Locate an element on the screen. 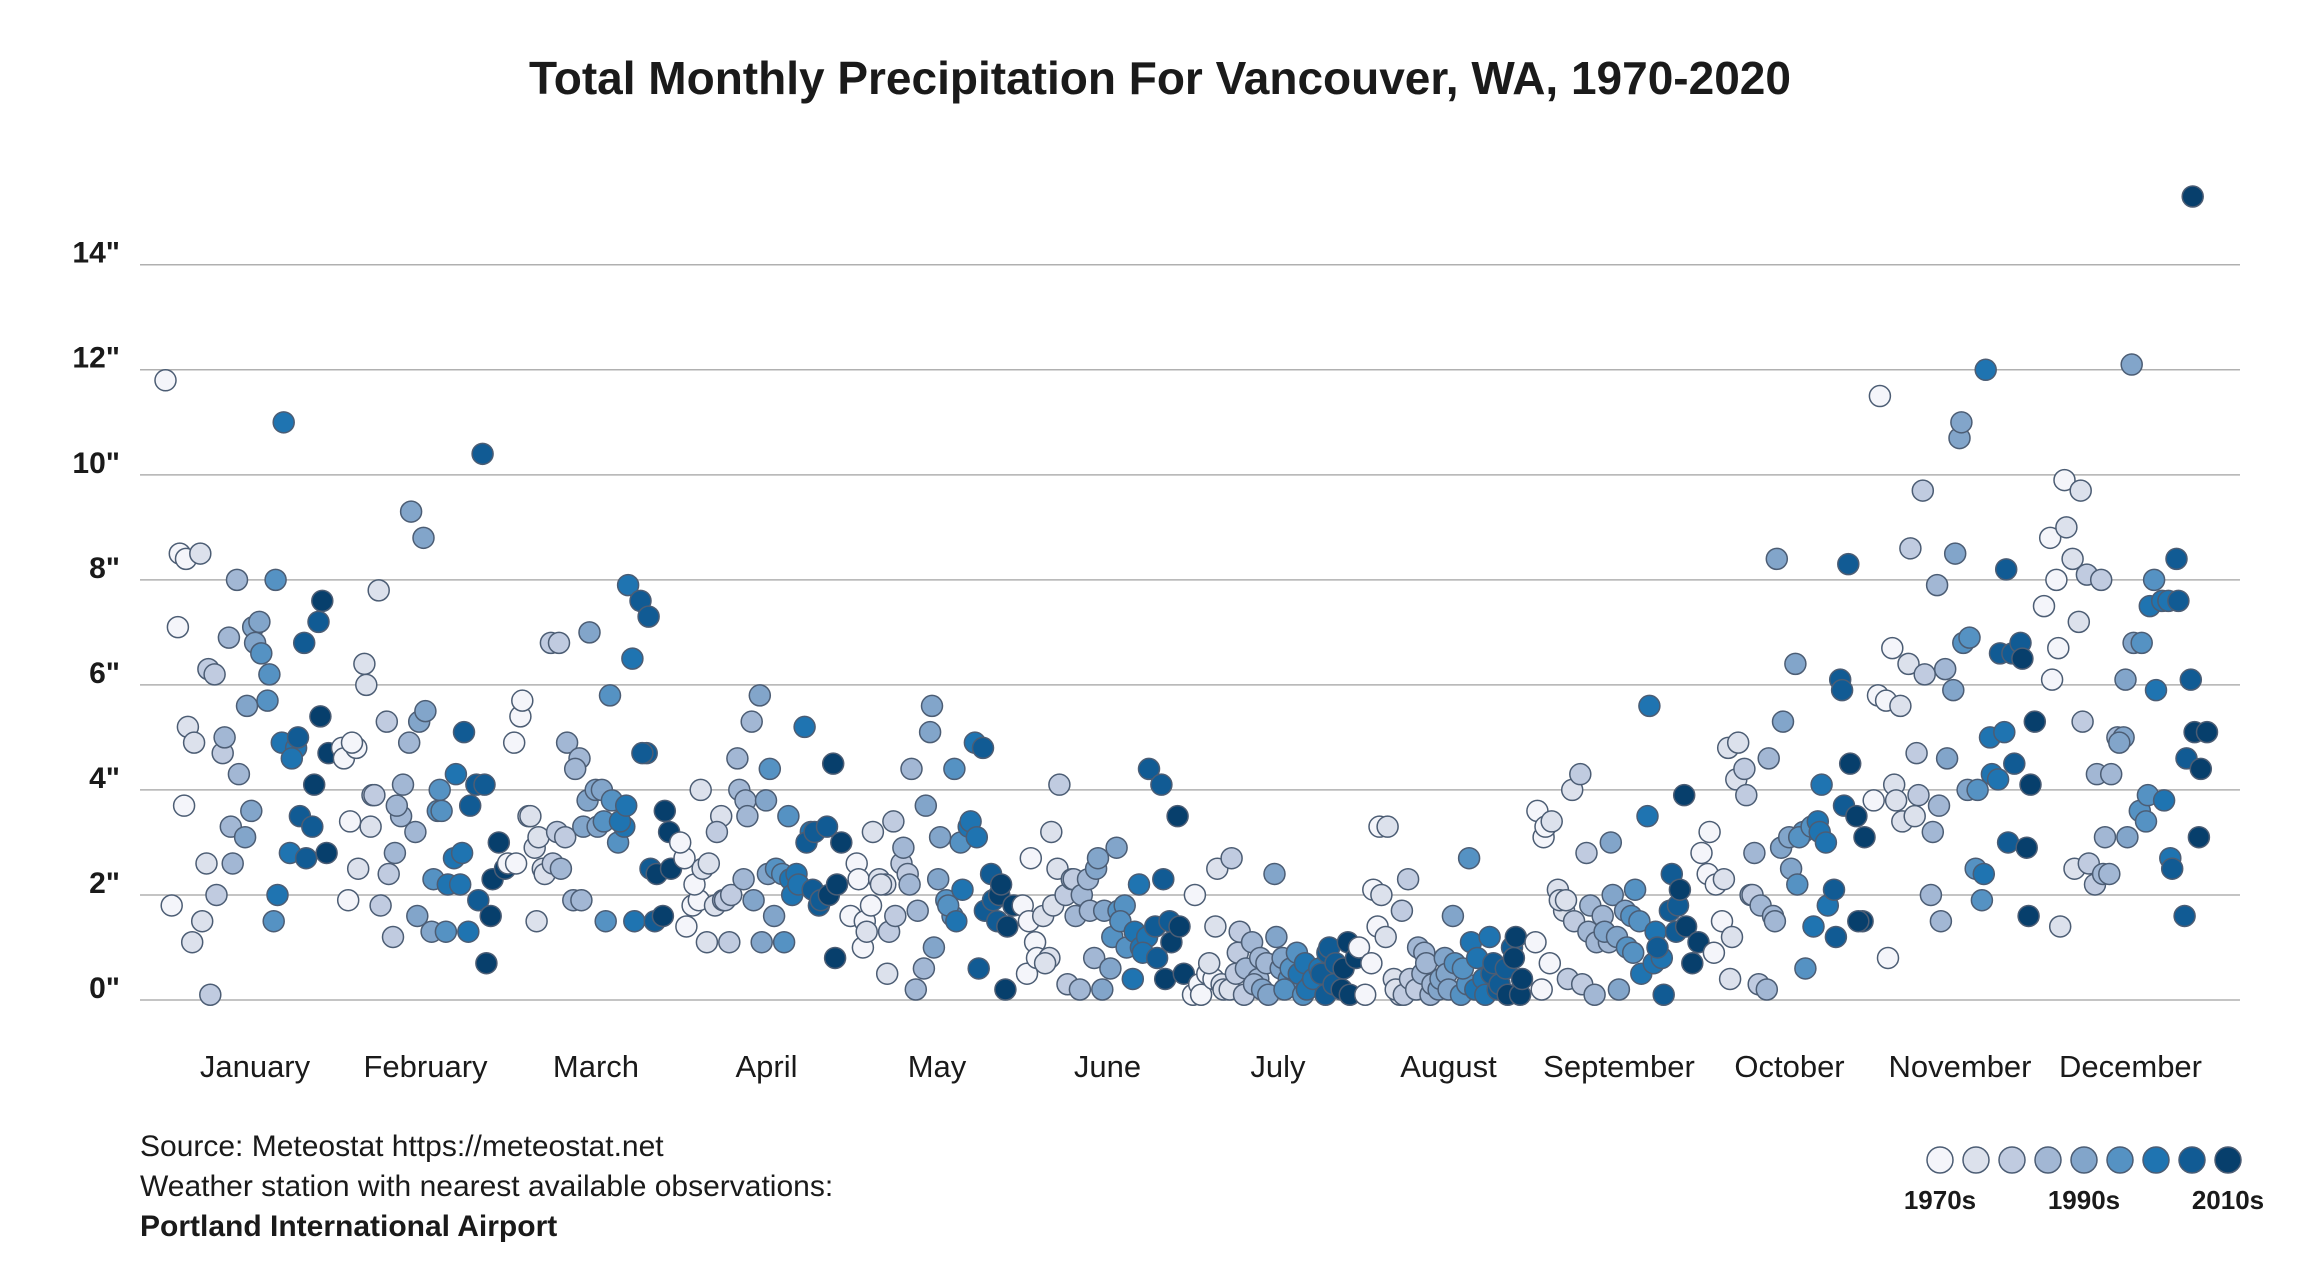  source-note: Source: Meteostat https://meteostat.net is located at coordinates (402, 1146).